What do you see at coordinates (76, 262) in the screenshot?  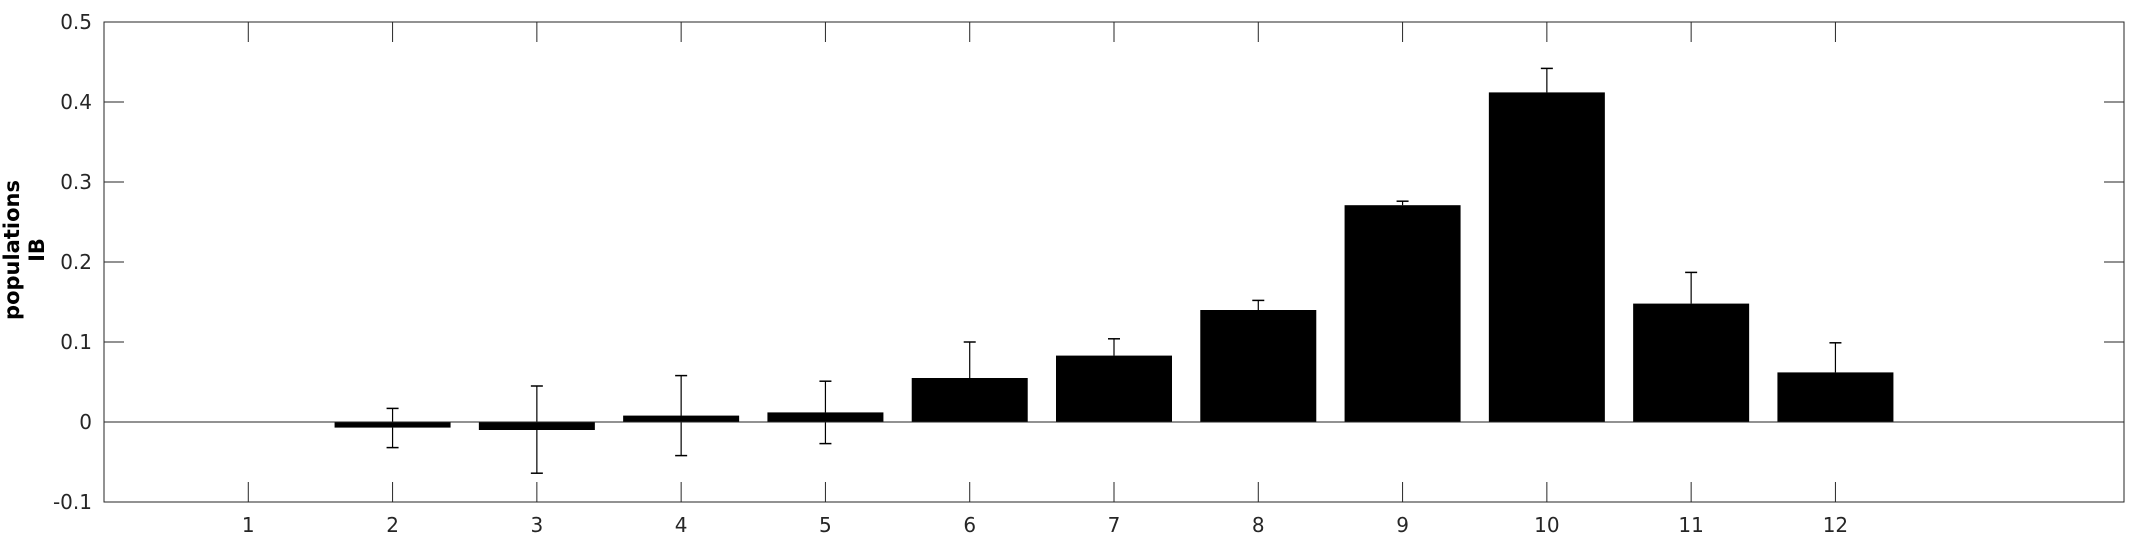 I see `y-tick-label: 0.2` at bounding box center [76, 262].